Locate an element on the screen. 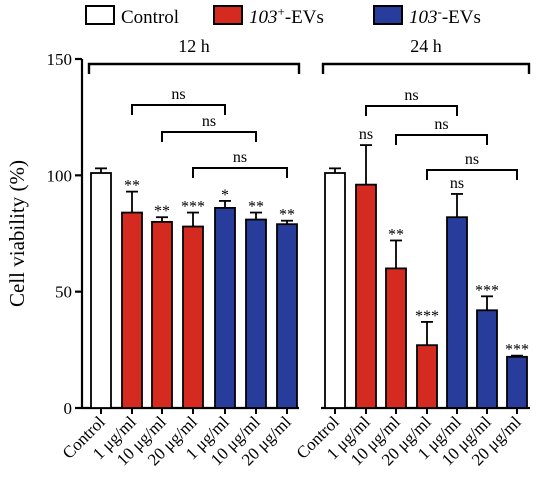 The image size is (550, 497). legend-label: 103+-EVs is located at coordinates (286, 16).